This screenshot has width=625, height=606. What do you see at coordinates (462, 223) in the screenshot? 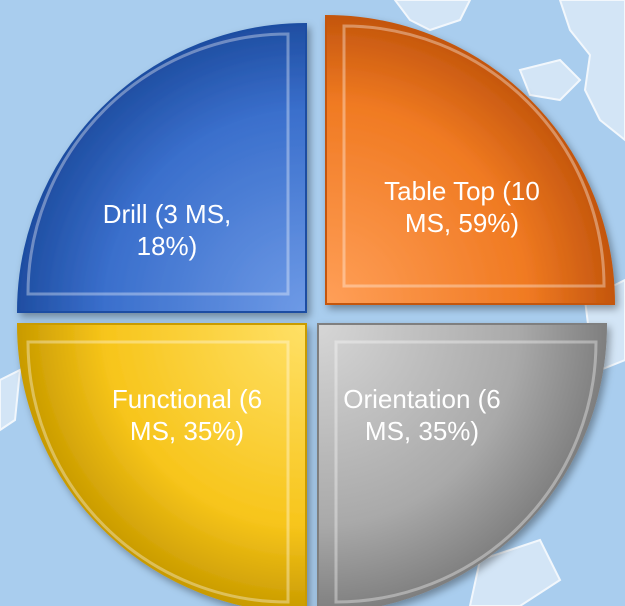
I see `slice-label-table-top-line-2: MS, 59%)` at bounding box center [462, 223].